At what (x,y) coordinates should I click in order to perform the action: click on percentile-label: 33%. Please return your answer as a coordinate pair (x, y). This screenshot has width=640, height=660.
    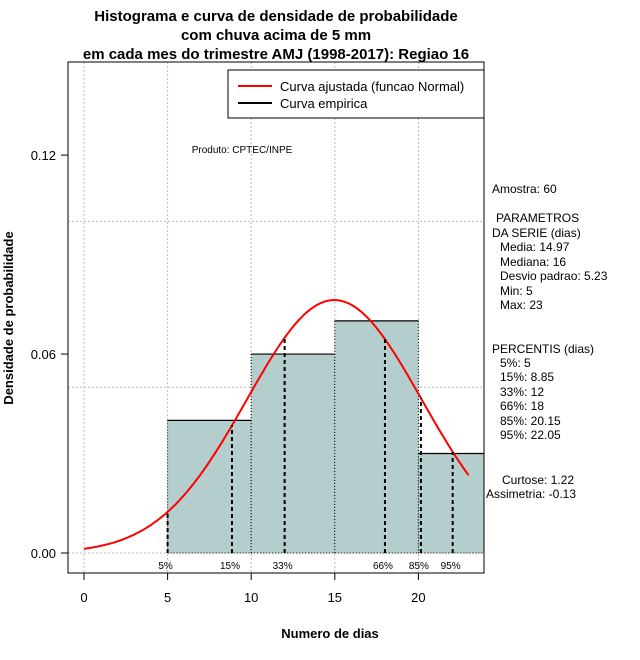
    Looking at the image, I should click on (283, 566).